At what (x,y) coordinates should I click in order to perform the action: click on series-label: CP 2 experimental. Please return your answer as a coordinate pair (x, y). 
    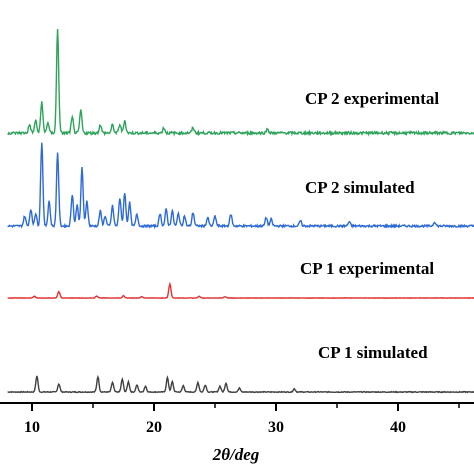
    Looking at the image, I should click on (372, 98).